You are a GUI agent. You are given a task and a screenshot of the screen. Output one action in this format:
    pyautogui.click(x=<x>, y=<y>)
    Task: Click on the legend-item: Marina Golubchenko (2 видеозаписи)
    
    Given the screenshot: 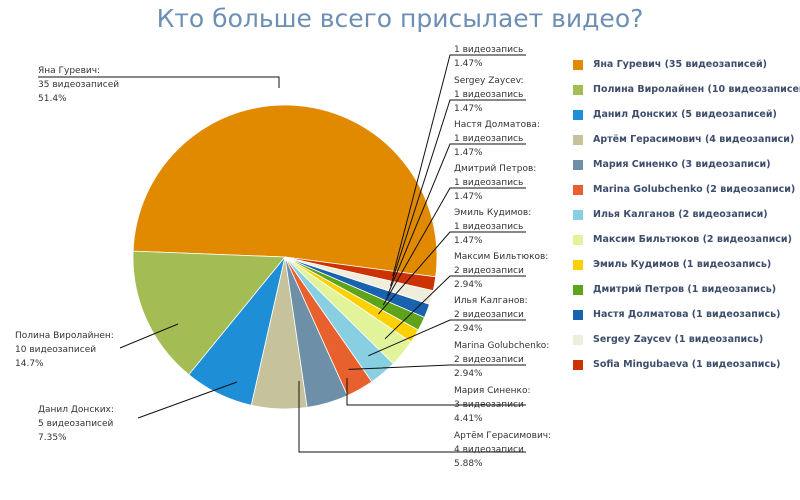 What is the action you would take?
    pyautogui.click(x=684, y=189)
    